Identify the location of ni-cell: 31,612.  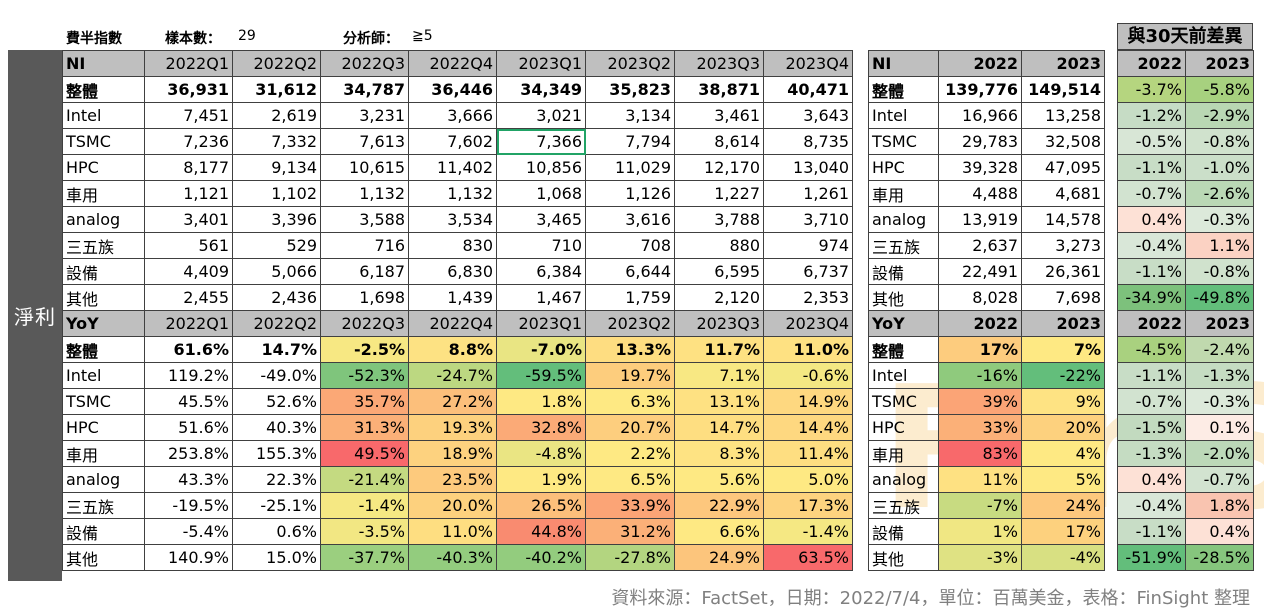
(276, 89).